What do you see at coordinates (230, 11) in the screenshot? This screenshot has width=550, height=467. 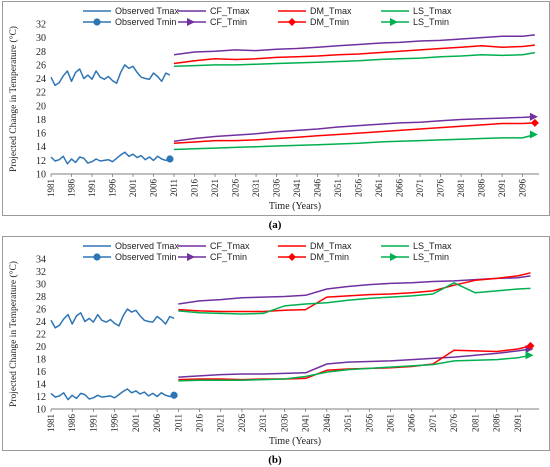 I see `charta-legend-label-cf-tmax: CF_Tmax` at bounding box center [230, 11].